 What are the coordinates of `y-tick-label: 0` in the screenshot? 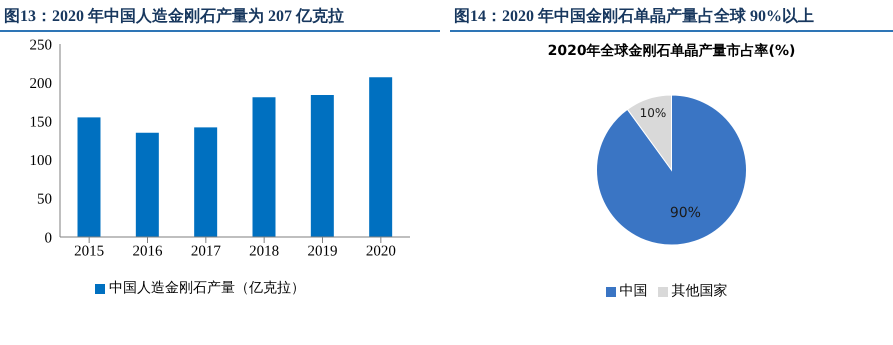 It's located at (48, 238).